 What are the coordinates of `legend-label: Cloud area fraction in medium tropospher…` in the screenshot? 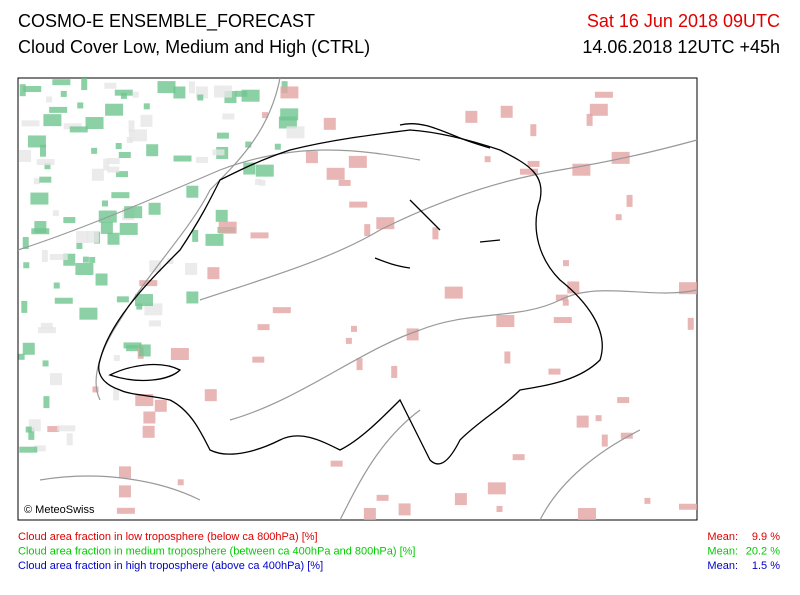 It's located at (216, 551).